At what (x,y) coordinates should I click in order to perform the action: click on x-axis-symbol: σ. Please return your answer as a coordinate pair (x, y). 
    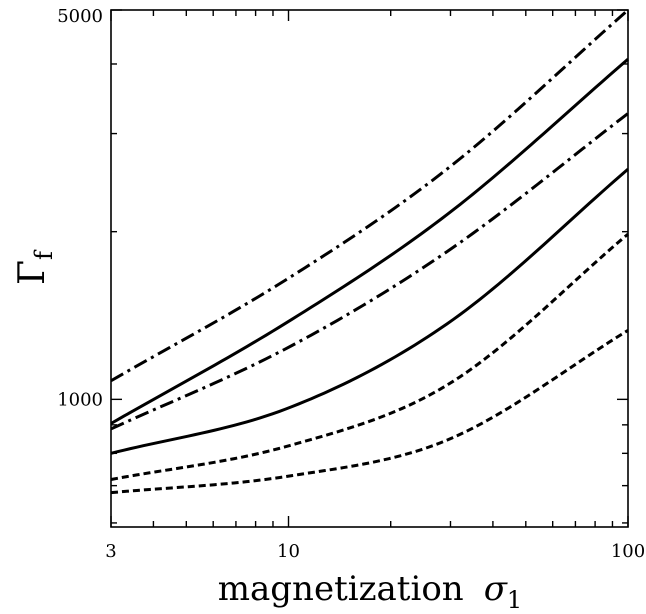
    Looking at the image, I should click on (496, 589).